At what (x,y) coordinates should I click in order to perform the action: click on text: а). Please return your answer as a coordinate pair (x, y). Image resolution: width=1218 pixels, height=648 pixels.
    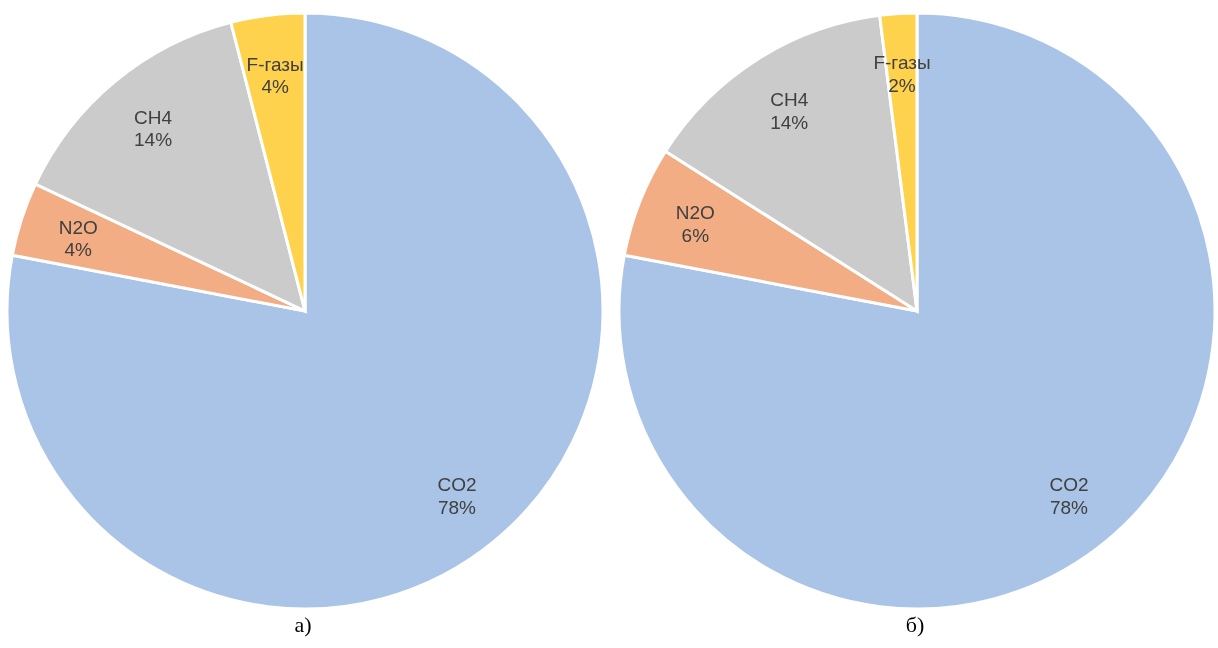
    Looking at the image, I should click on (303, 625).